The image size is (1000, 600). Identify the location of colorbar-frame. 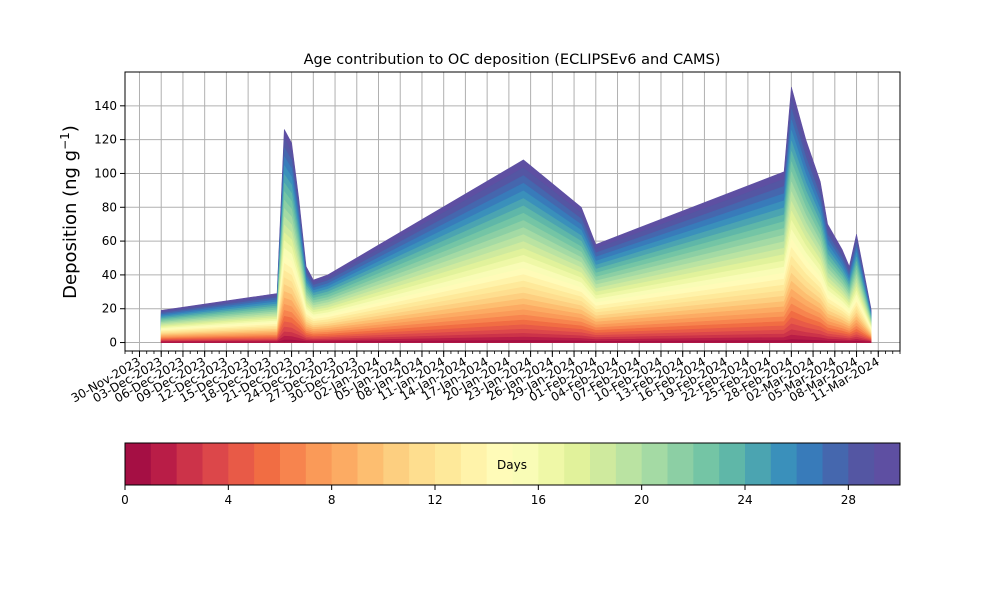
(512, 464).